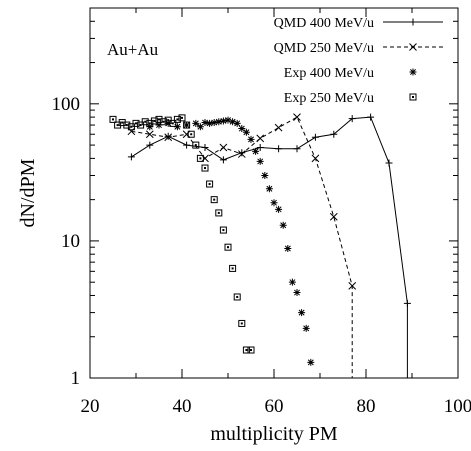 The height and width of the screenshot is (451, 471). What do you see at coordinates (90, 406) in the screenshot?
I see `x-tick-label: 20` at bounding box center [90, 406].